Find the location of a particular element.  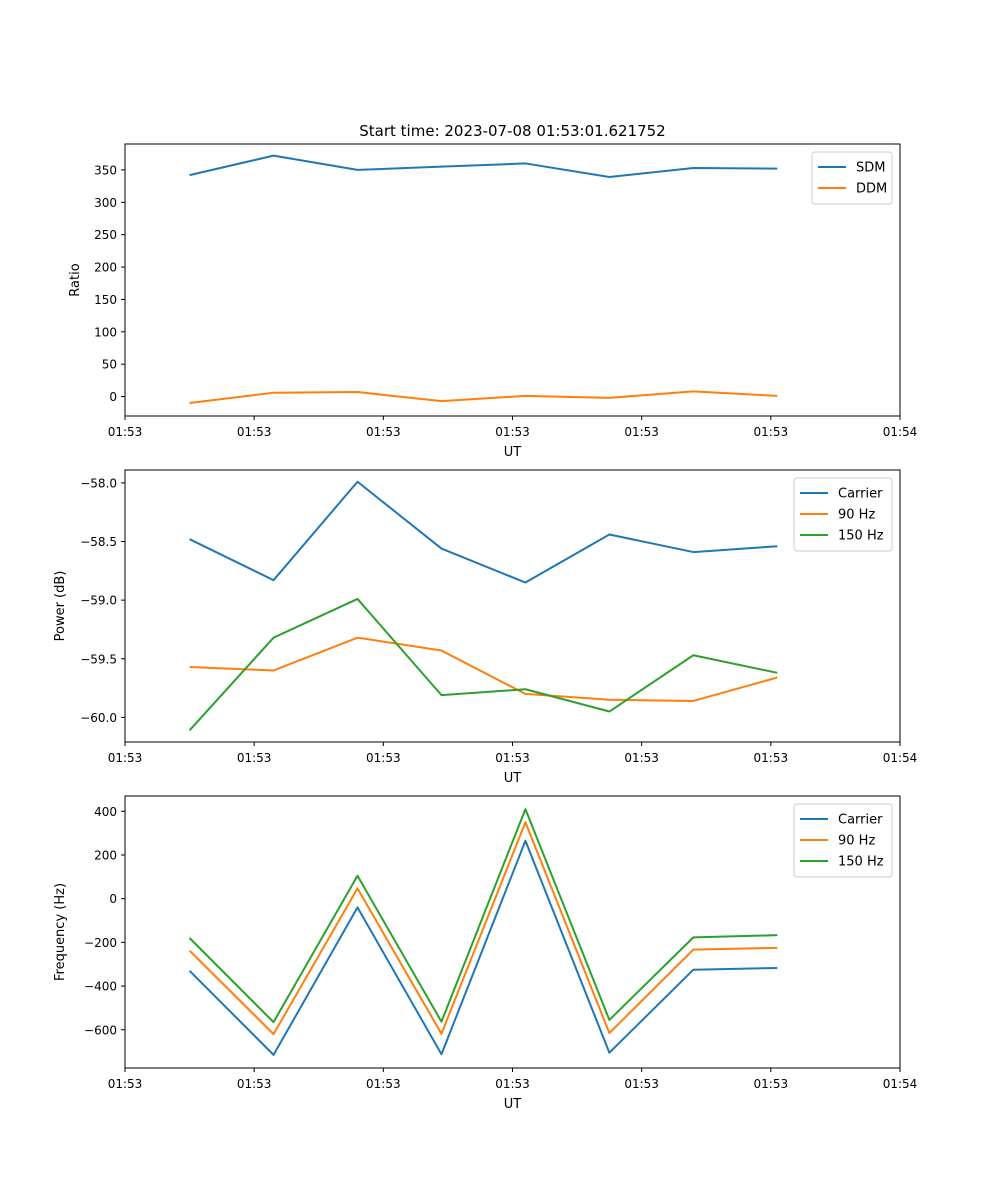

figure-title: Start time: 2023-07-08 01:53:01.621752 is located at coordinates (512, 131).